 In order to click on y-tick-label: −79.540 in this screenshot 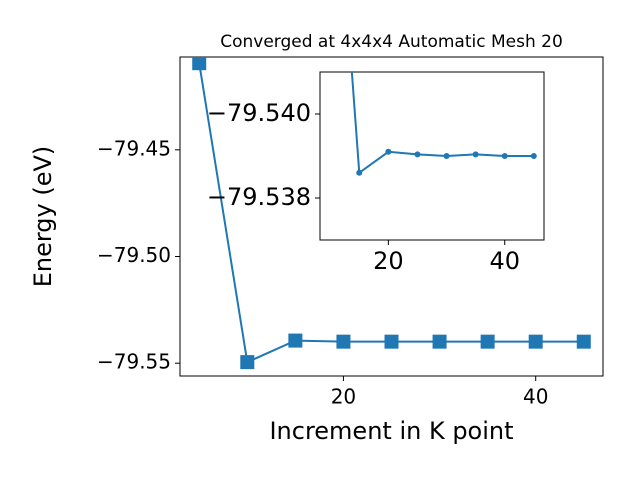, I will do `click(259, 113)`.